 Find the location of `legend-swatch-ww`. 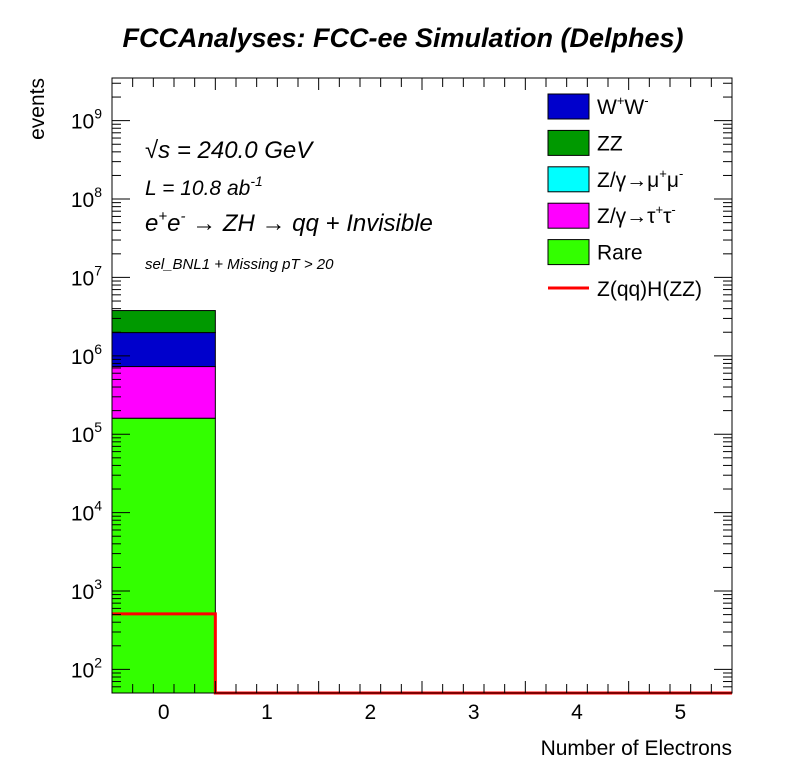

legend-swatch-ww is located at coordinates (568, 106).